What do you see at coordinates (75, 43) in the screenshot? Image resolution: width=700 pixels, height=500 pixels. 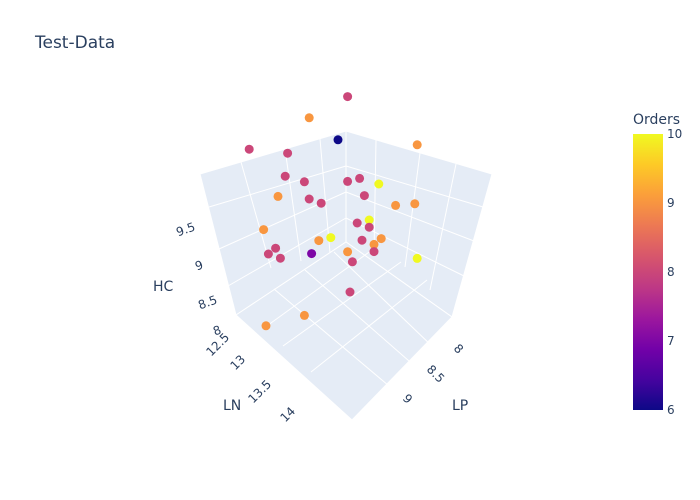 I see `chart-title: Test-Data` at bounding box center [75, 43].